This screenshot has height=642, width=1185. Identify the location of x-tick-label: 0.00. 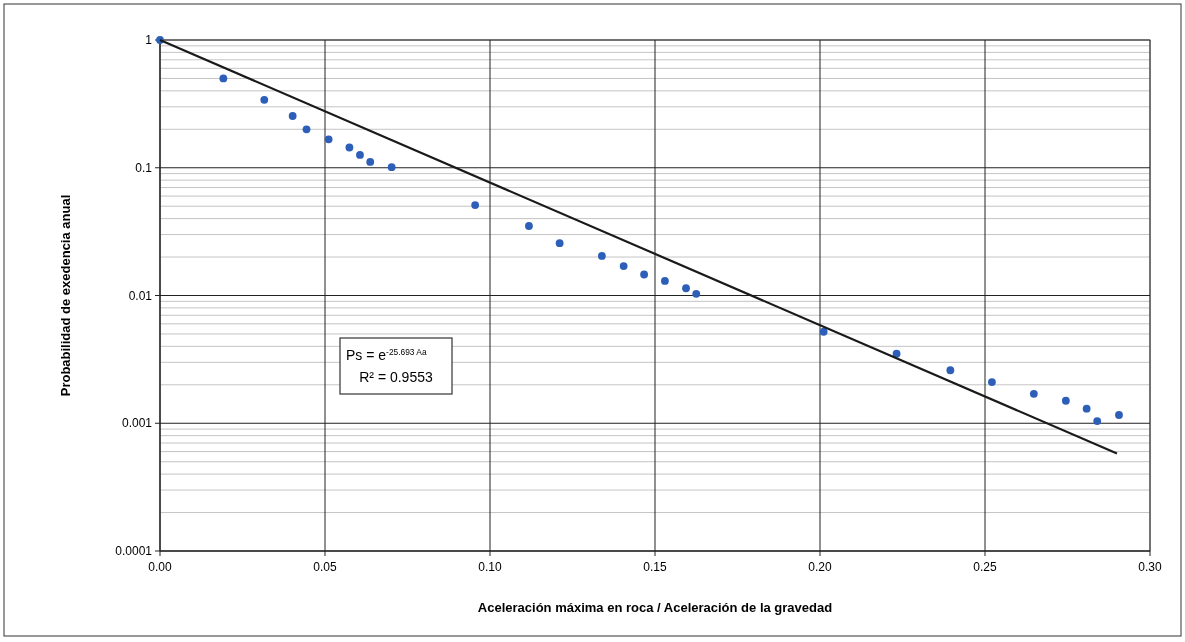
(160, 567).